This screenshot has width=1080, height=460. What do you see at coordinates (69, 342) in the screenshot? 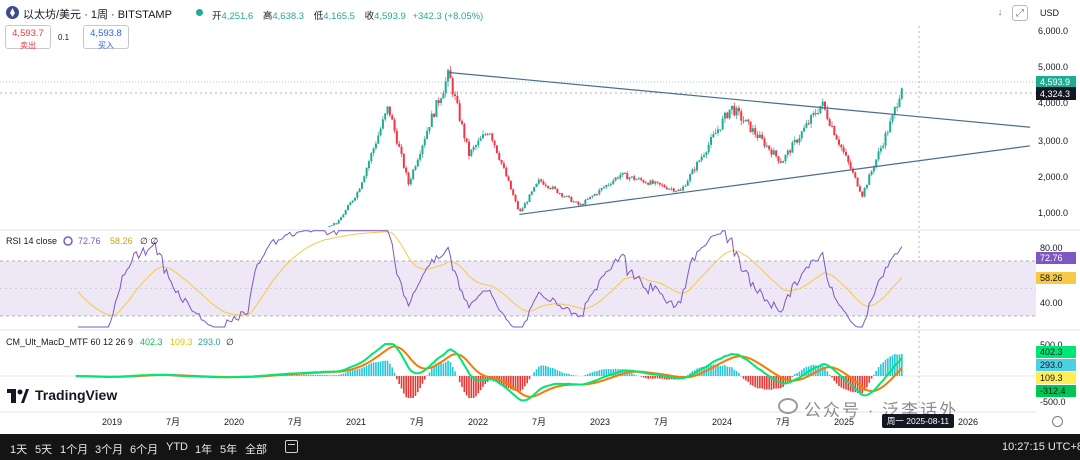
I see `macd-label: CM_Ult_MacD_MTF 60 12 26 9` at bounding box center [69, 342].